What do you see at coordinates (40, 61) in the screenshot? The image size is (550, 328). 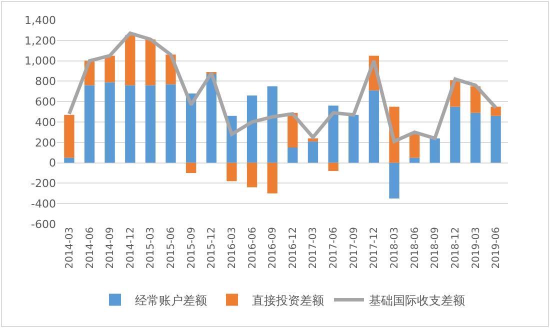 I see `y-tick-label: 1,000` at bounding box center [40, 61].